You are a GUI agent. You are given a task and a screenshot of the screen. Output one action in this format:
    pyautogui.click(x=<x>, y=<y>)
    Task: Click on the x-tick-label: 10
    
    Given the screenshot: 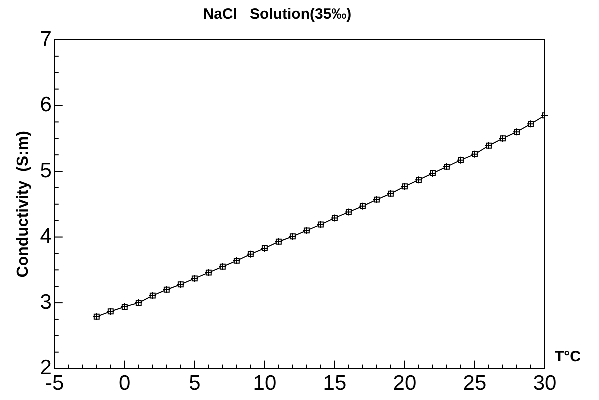 What is the action you would take?
    pyautogui.click(x=265, y=384)
    